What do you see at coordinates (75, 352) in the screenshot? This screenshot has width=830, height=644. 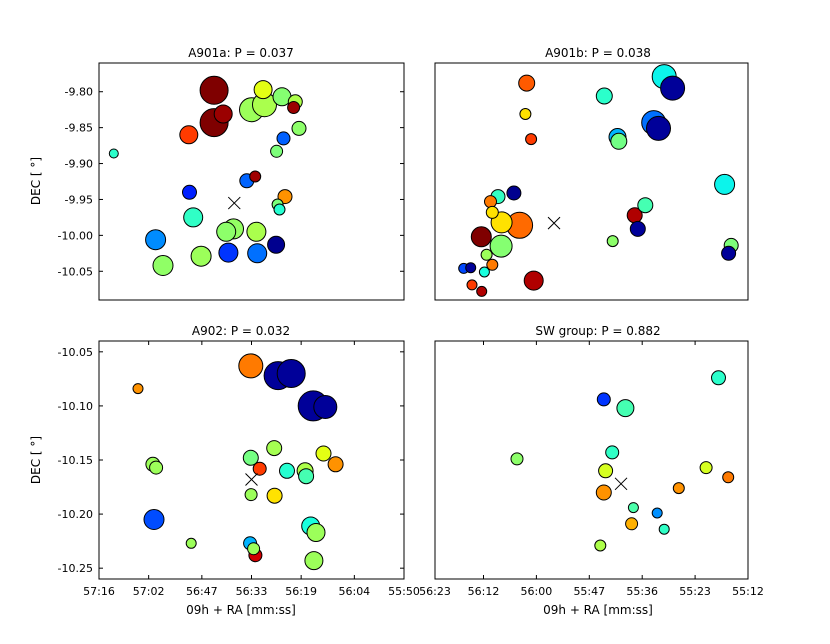 I see `a902-ytick-label: -10.05` at bounding box center [75, 352].